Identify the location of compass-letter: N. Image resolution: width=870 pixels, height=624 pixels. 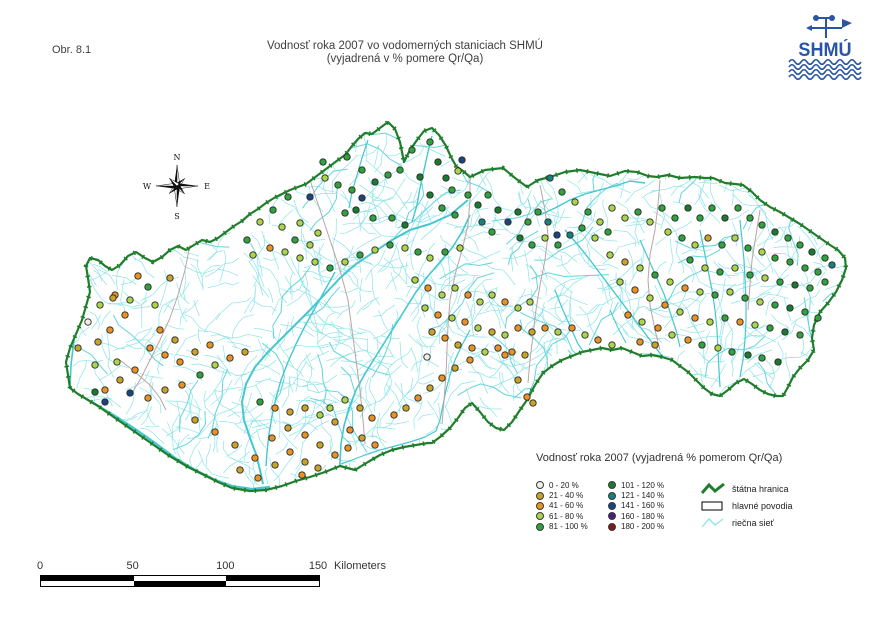
(177, 157).